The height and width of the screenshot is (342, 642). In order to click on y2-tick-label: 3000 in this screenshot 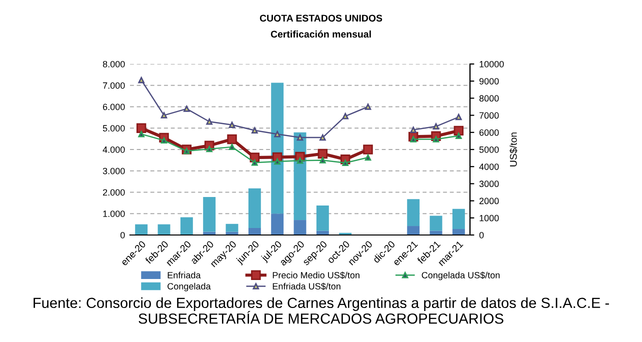, I will do `click(489, 184)`.